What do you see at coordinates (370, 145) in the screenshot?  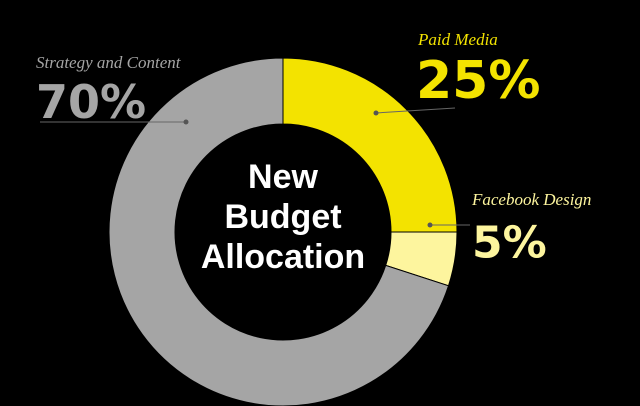 I see `donut-slice` at bounding box center [370, 145].